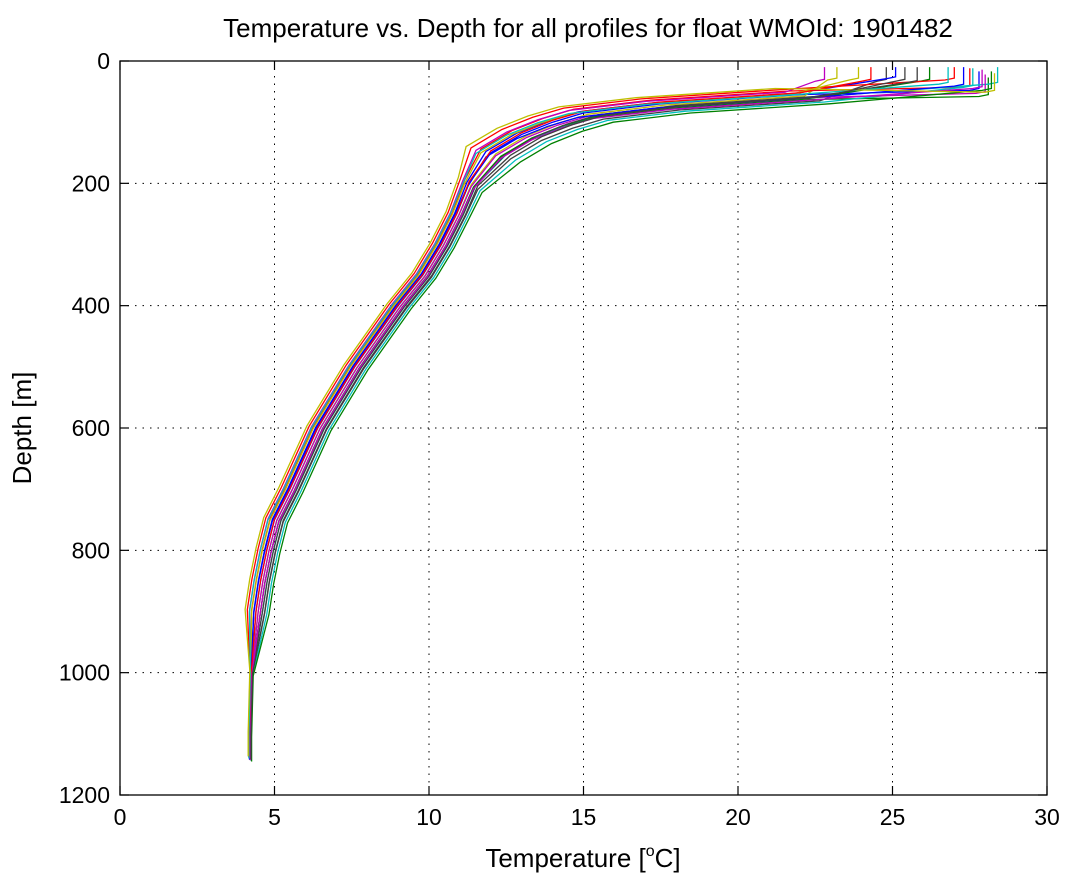 The image size is (1073, 879). I want to click on y-tick-label: 0, so click(103, 61).